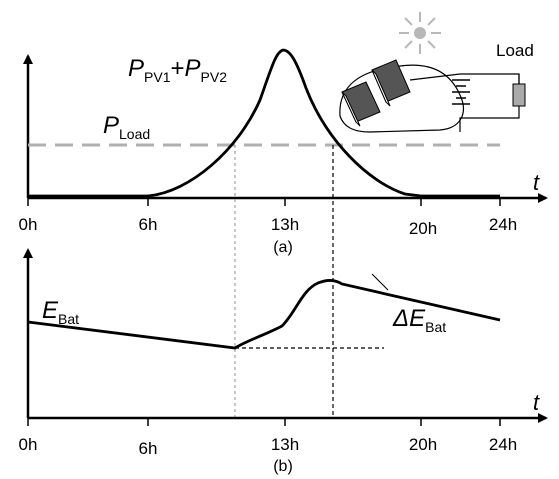  What do you see at coordinates (503, 444) in the screenshot?
I see `panel-b-tick-label: 24h` at bounding box center [503, 444].